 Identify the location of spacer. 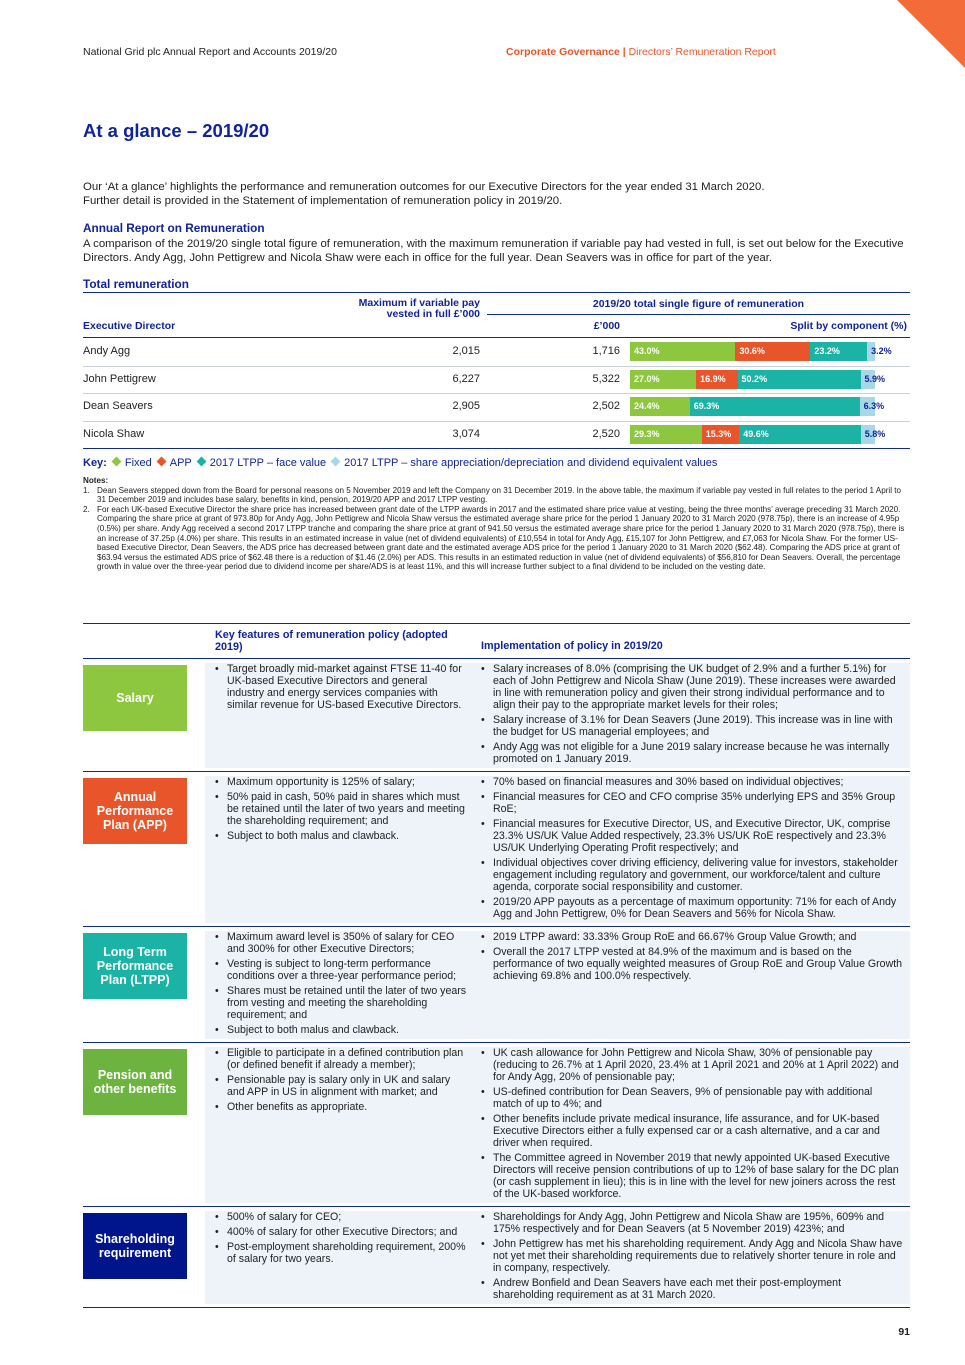
(144, 641).